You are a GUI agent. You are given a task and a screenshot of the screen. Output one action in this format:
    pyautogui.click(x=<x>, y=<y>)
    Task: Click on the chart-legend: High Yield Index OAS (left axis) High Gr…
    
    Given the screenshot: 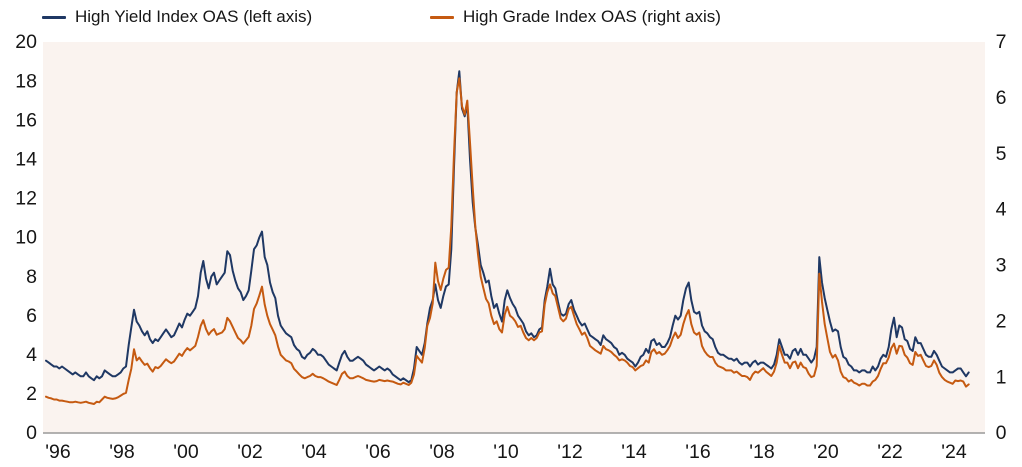 What is the action you would take?
    pyautogui.click(x=511, y=17)
    